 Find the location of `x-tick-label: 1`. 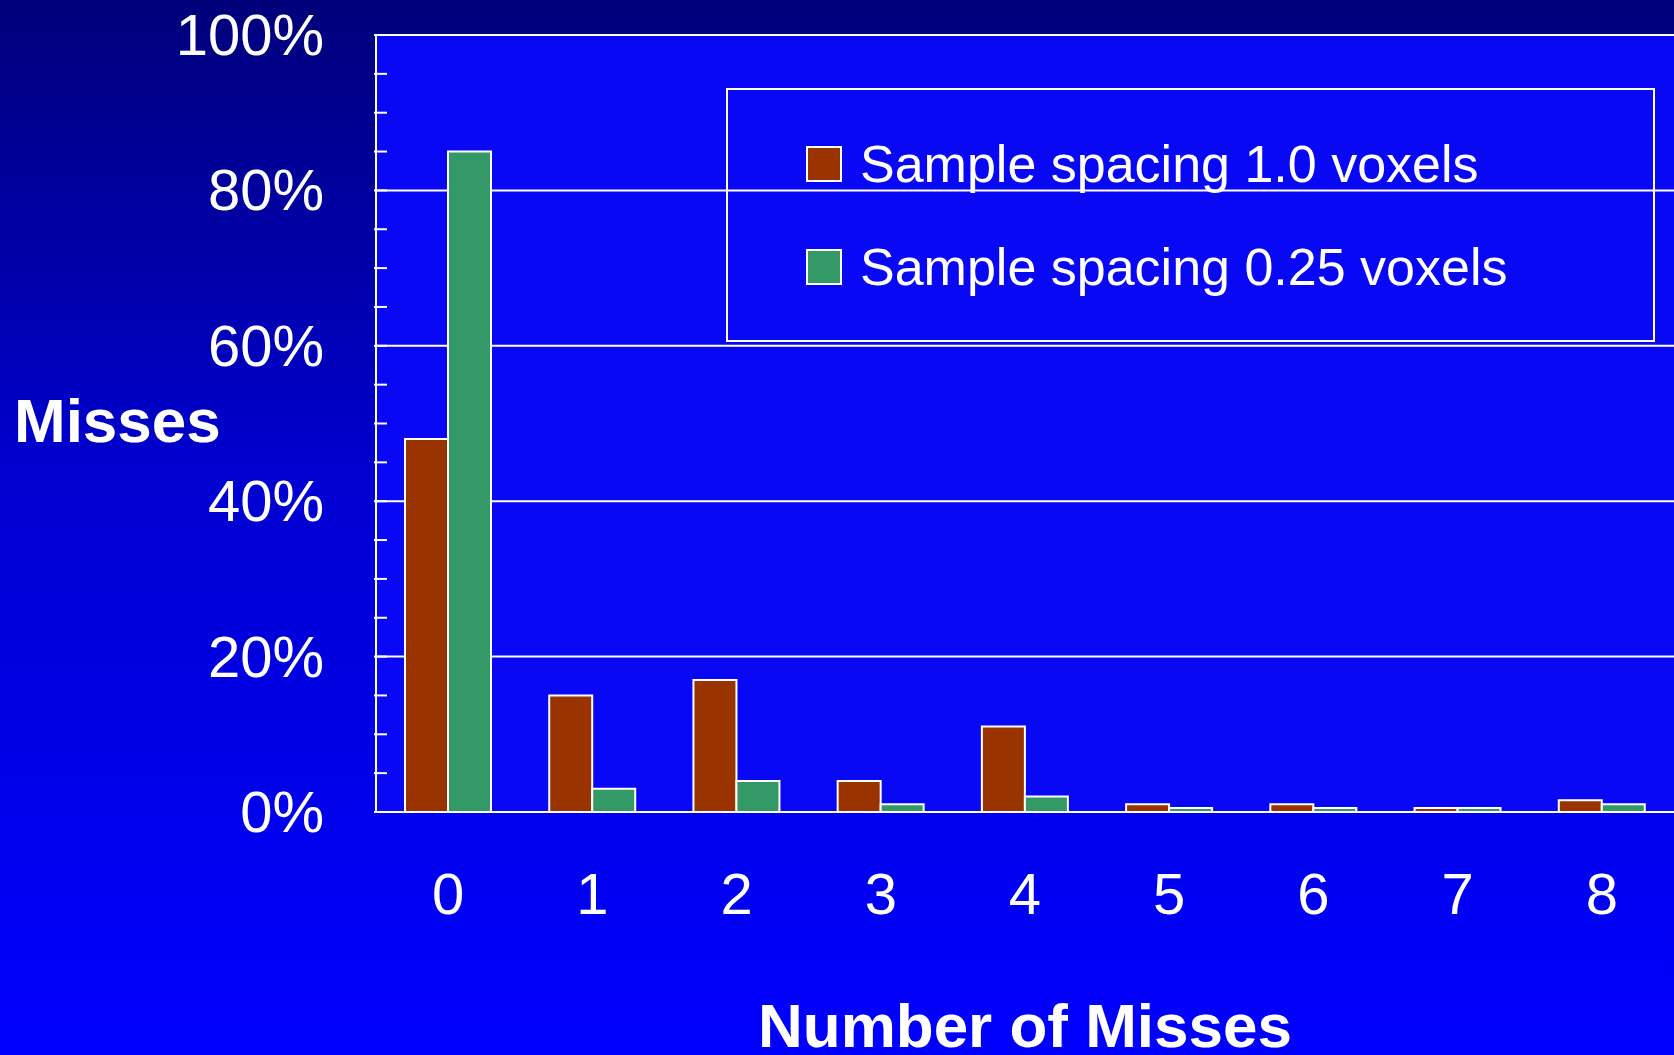

x-tick-label: 1 is located at coordinates (592, 894).